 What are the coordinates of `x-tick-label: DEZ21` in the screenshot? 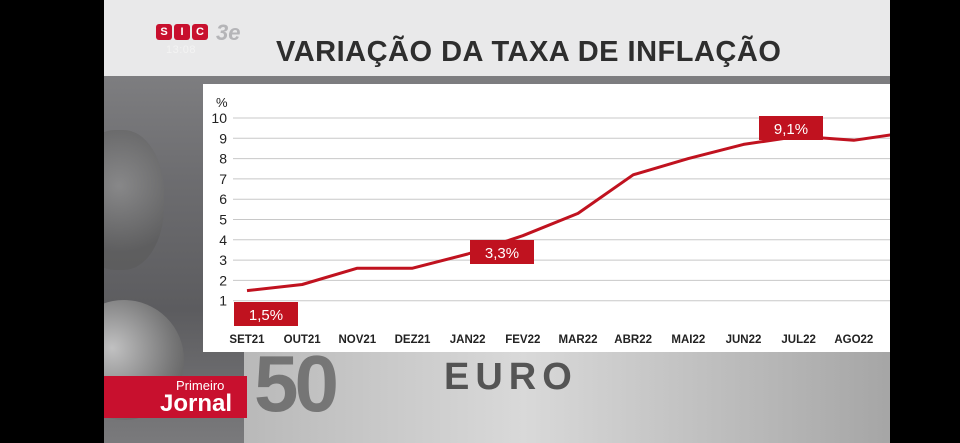 It's located at (413, 340).